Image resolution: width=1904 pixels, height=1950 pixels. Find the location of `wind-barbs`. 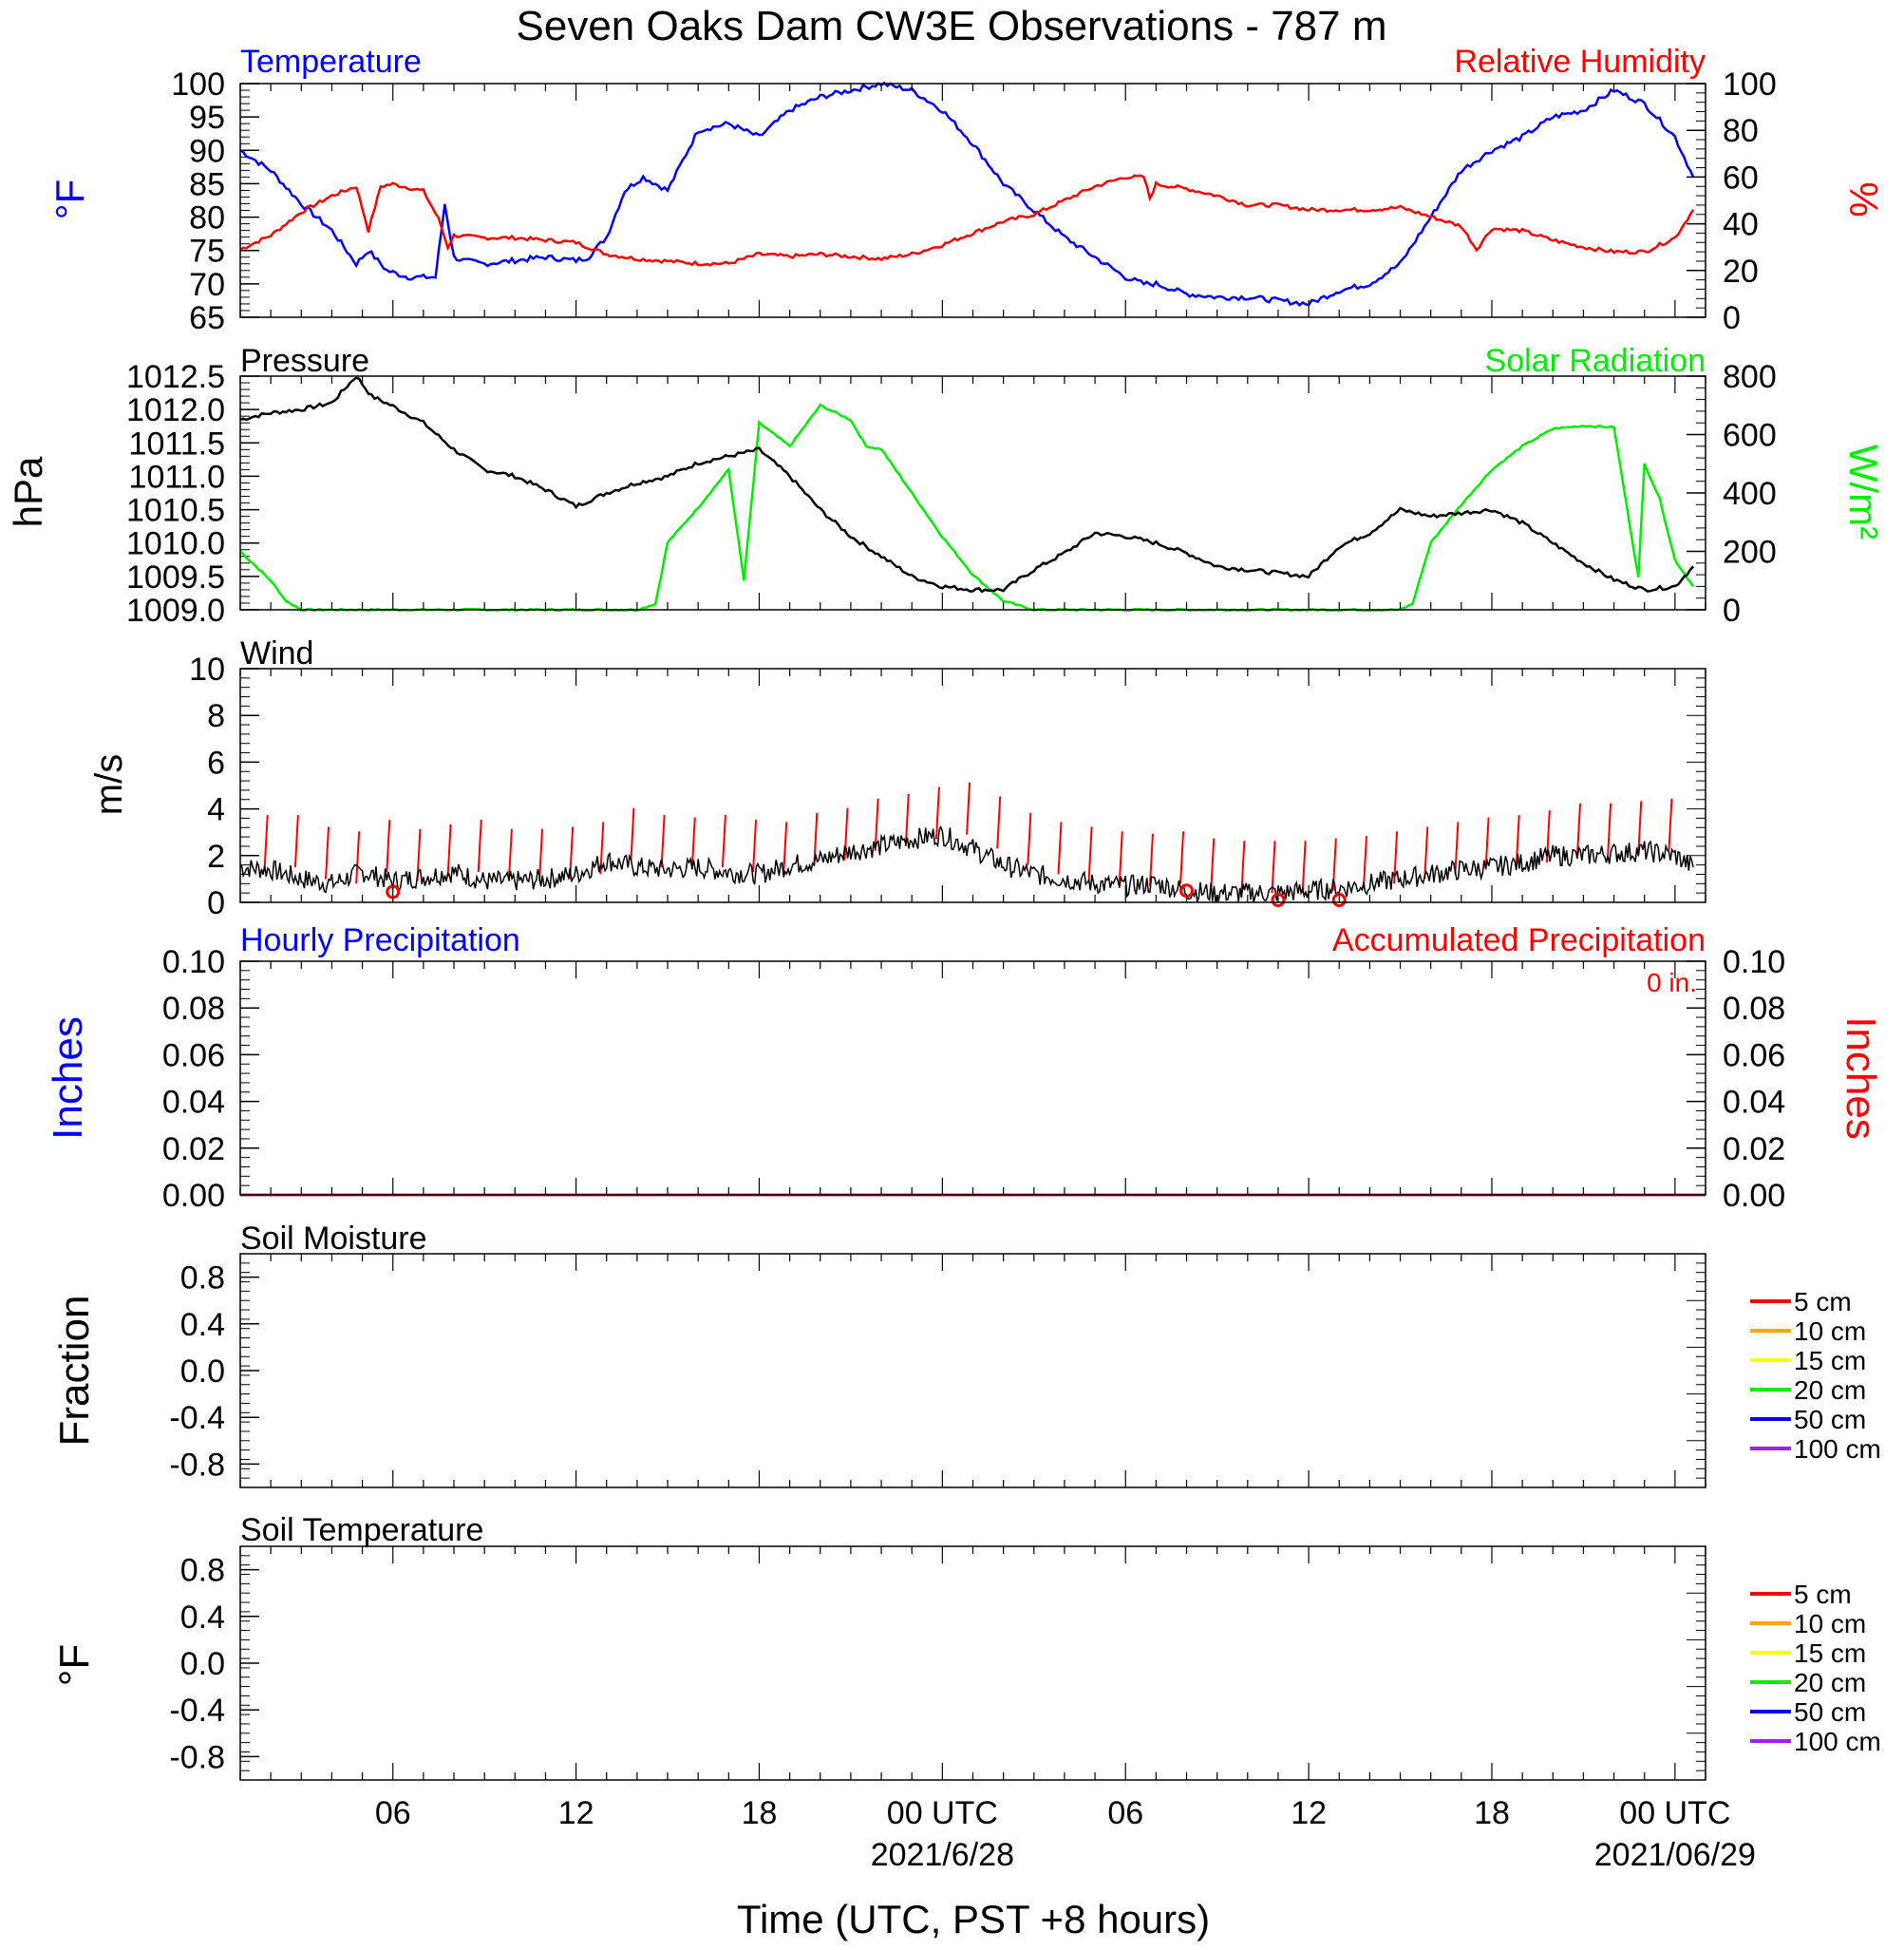

wind-barbs is located at coordinates (968, 838).